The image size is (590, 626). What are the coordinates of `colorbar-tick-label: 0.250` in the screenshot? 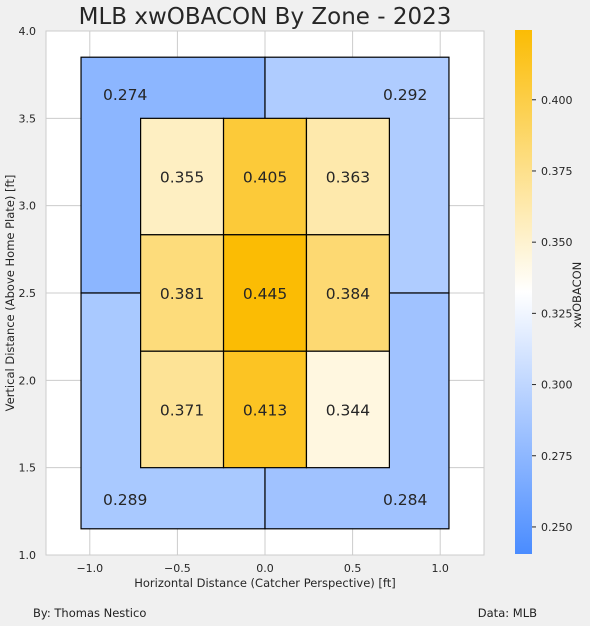 It's located at (557, 527).